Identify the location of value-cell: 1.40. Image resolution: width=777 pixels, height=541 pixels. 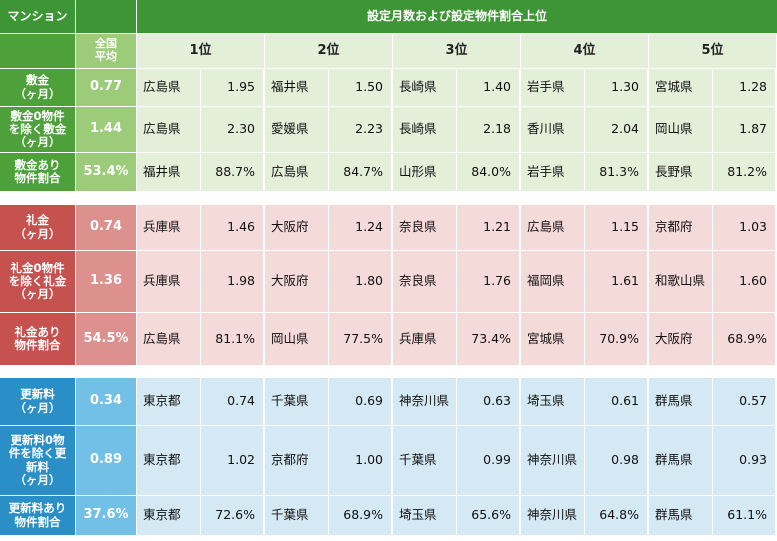
(488, 87).